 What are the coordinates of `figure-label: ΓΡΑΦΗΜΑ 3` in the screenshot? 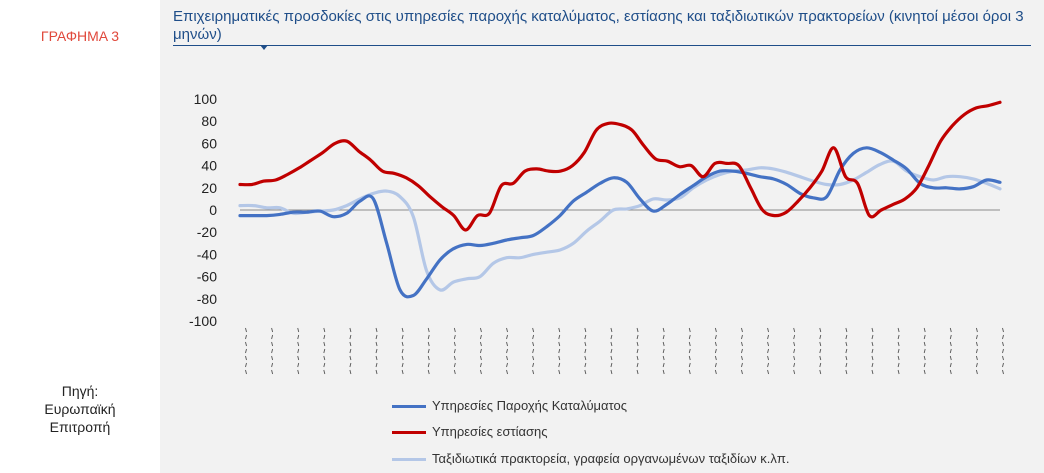 It's located at (80, 36).